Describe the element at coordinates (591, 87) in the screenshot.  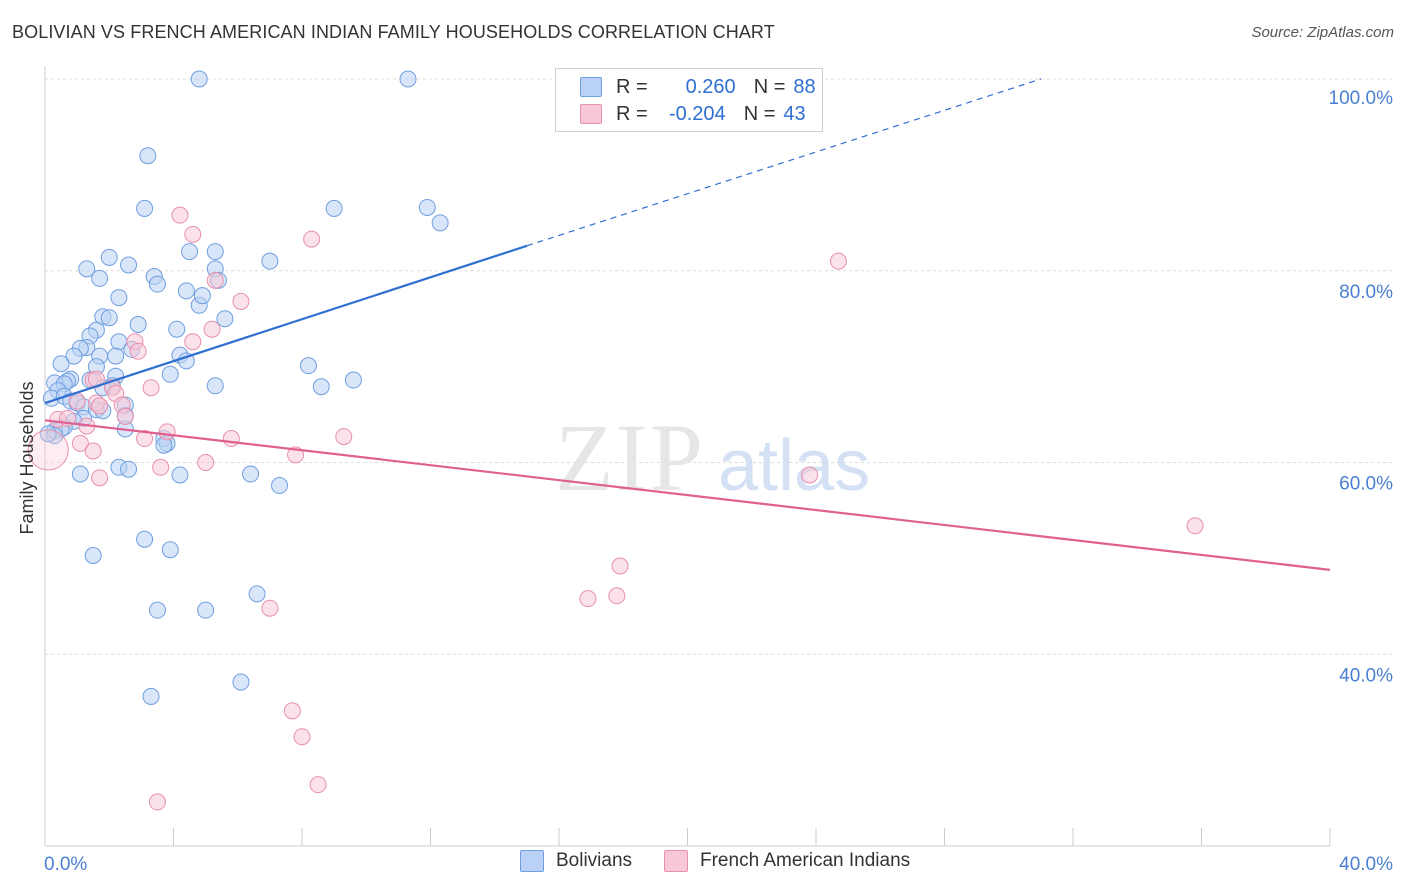
I see `legend-swatch-blue` at that location.